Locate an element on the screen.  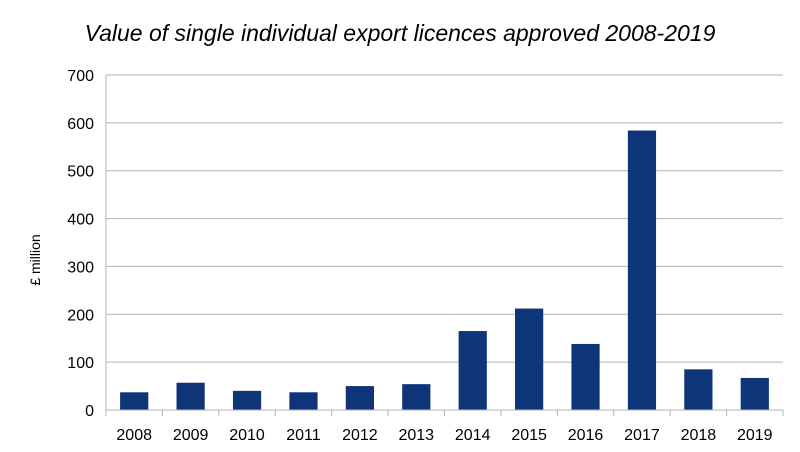
bar-2008 is located at coordinates (134, 401).